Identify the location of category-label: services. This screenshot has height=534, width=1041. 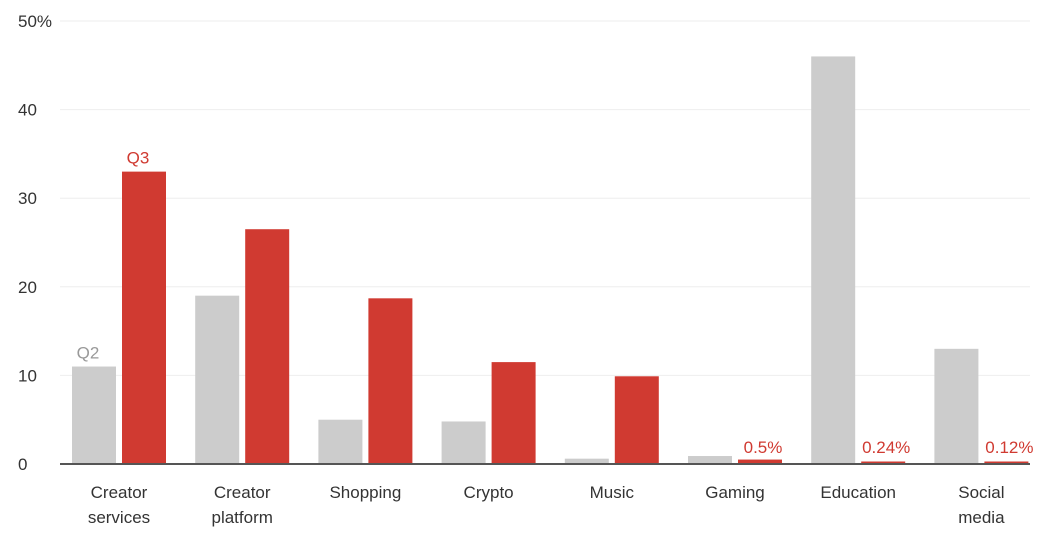
(119, 517).